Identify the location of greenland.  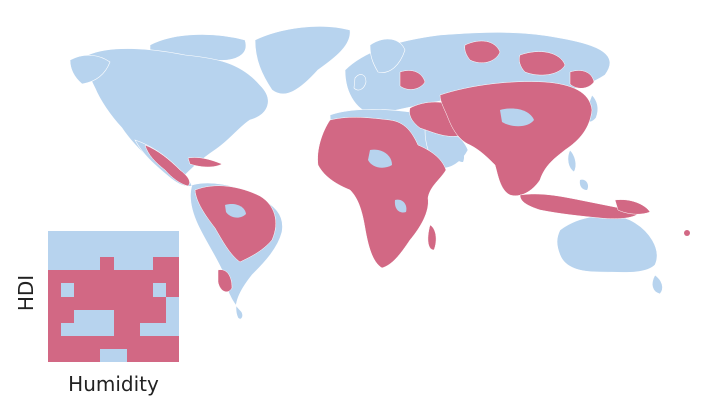
(302, 60).